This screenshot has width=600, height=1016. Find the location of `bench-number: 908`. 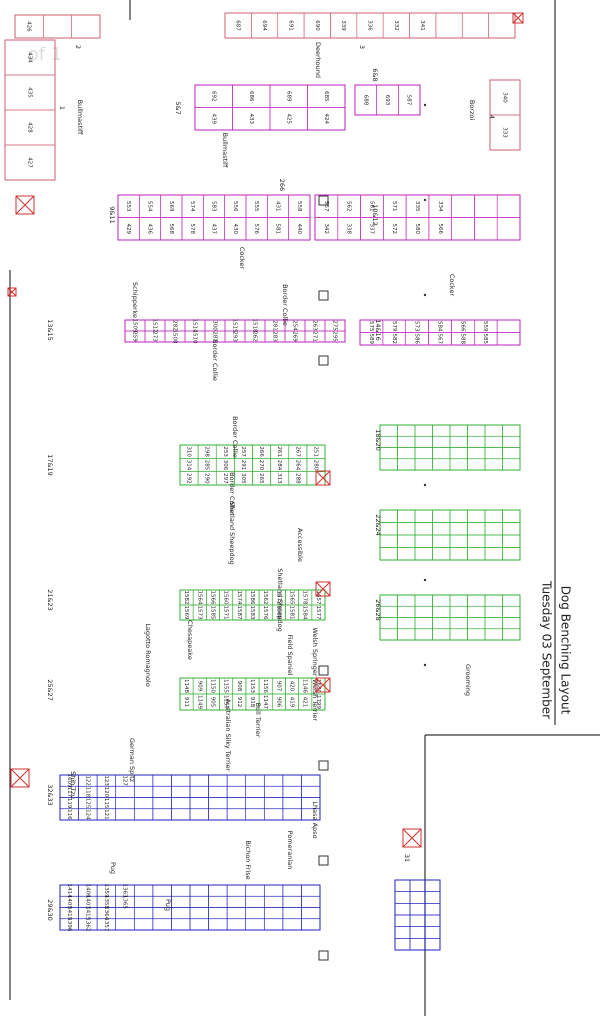

bench-number: 908 is located at coordinates (239, 686).